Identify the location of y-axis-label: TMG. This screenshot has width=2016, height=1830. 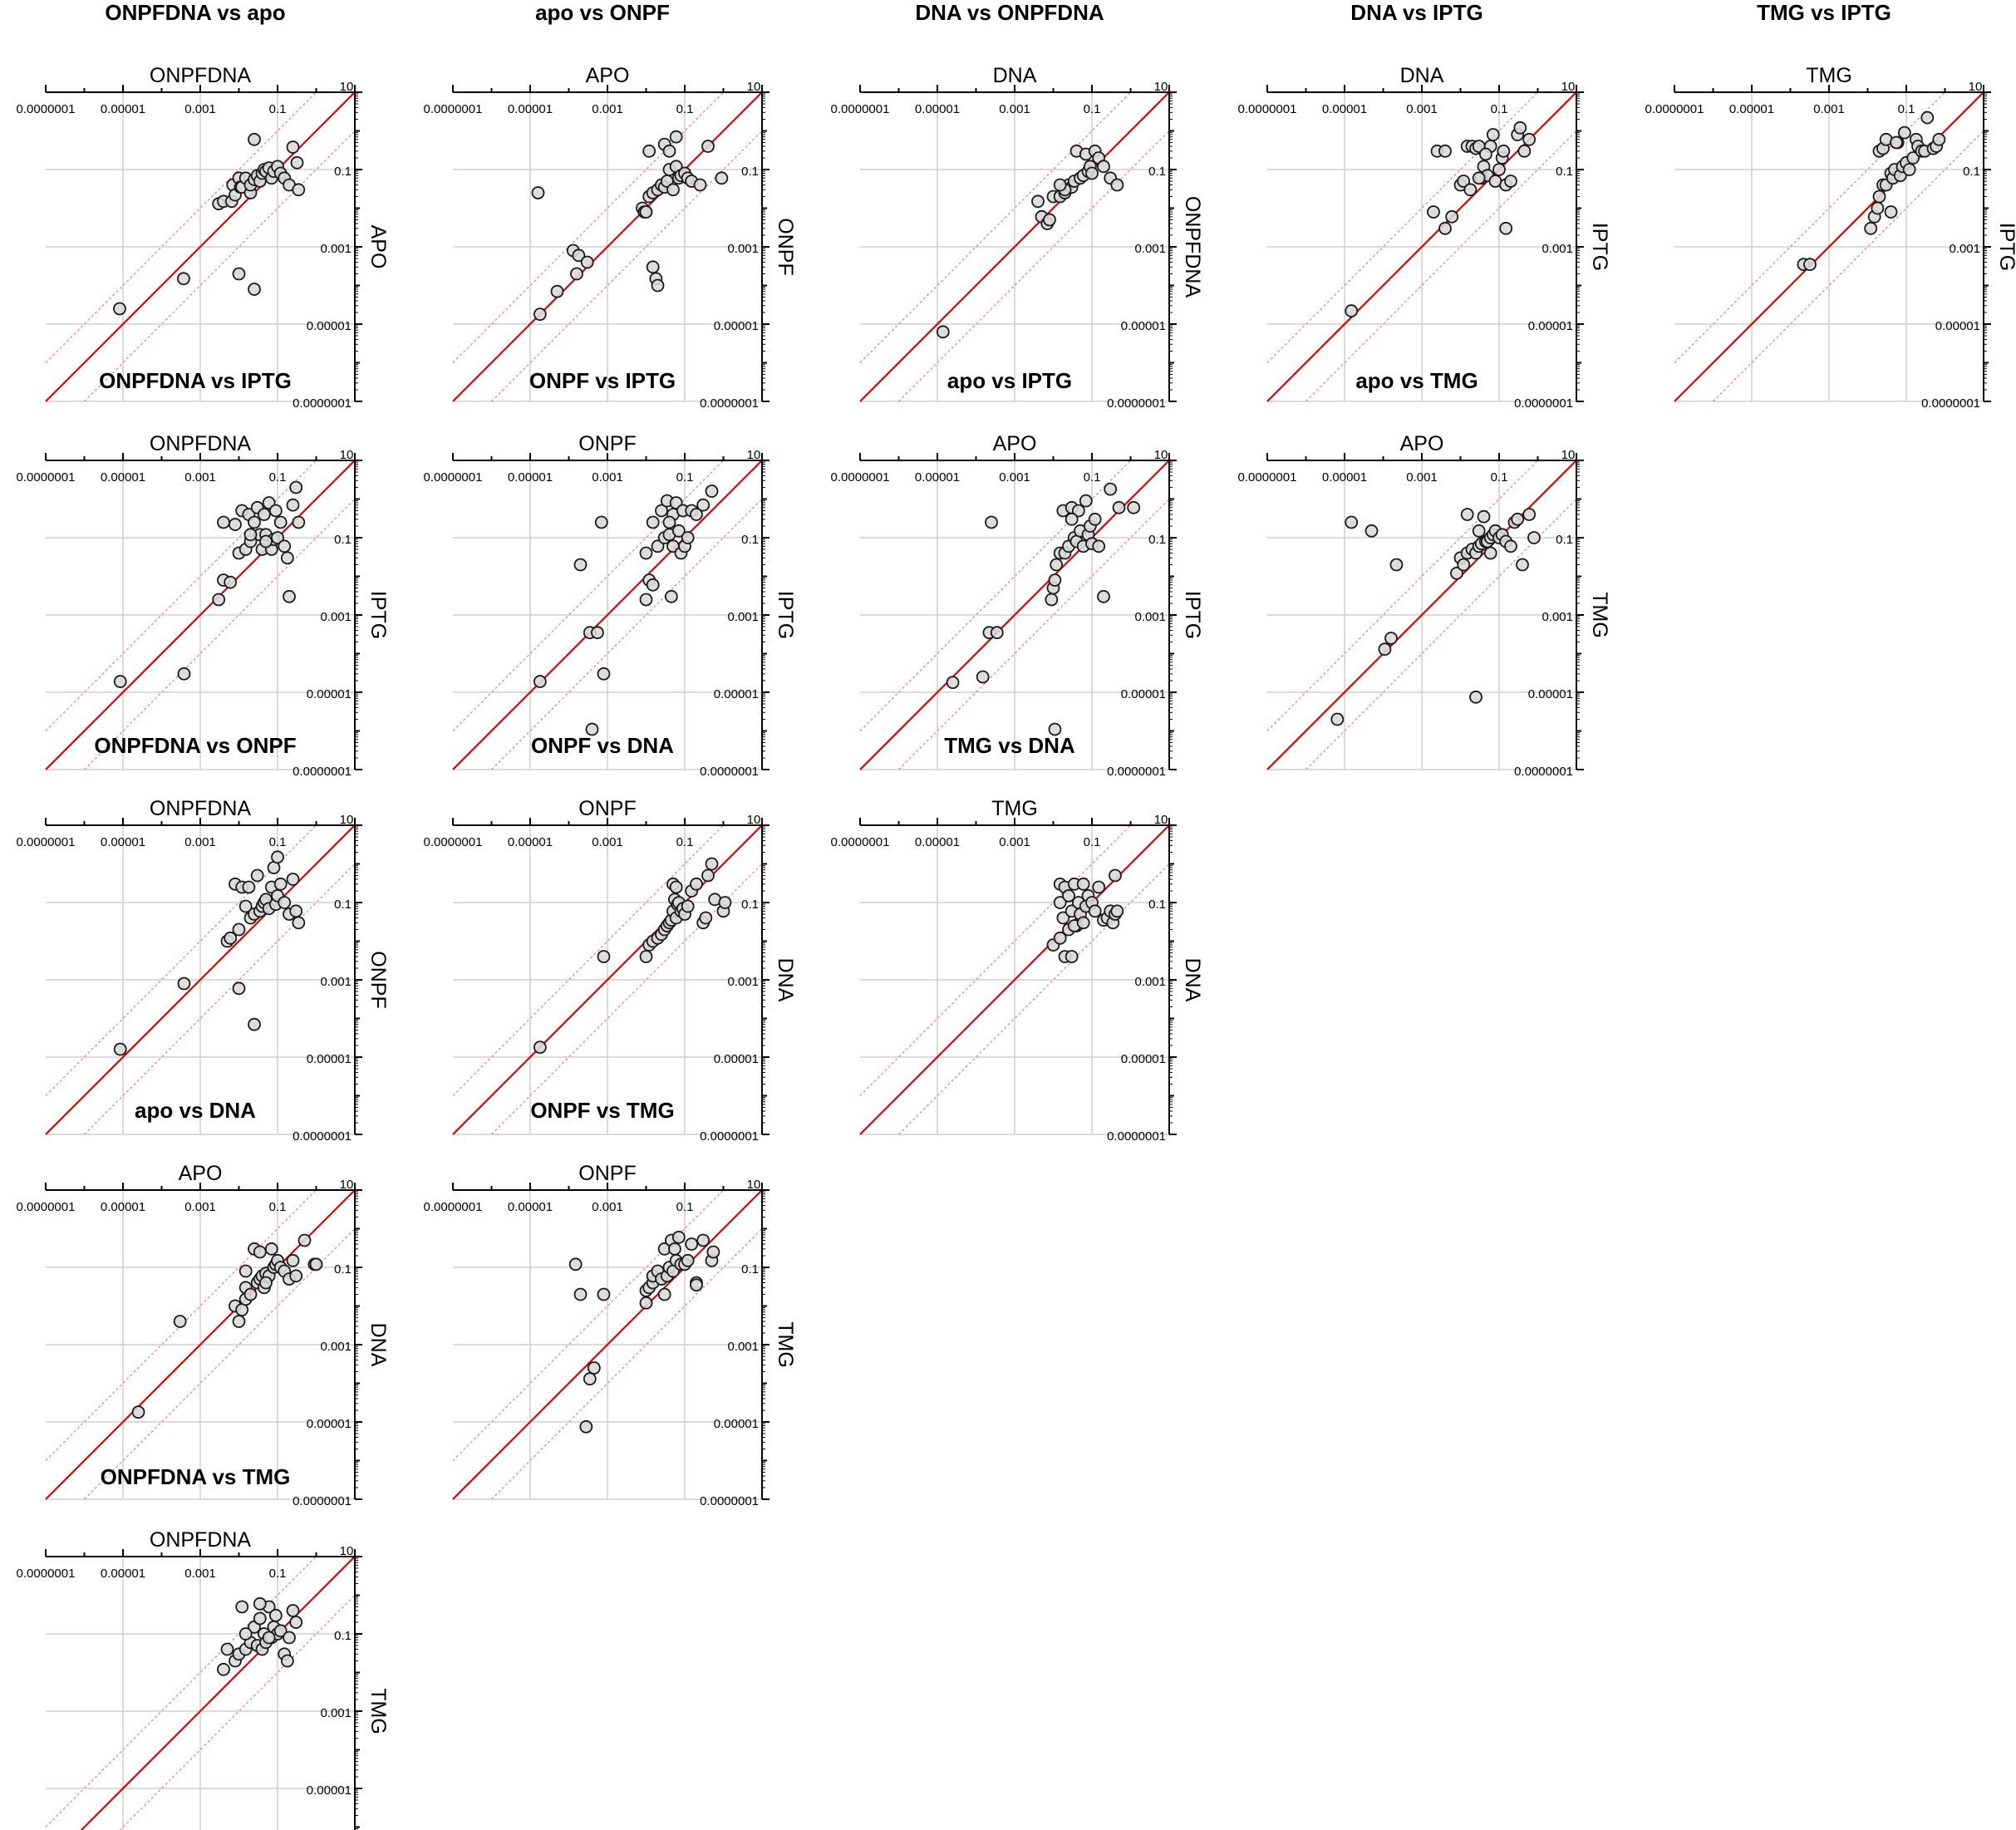
(378, 1711).